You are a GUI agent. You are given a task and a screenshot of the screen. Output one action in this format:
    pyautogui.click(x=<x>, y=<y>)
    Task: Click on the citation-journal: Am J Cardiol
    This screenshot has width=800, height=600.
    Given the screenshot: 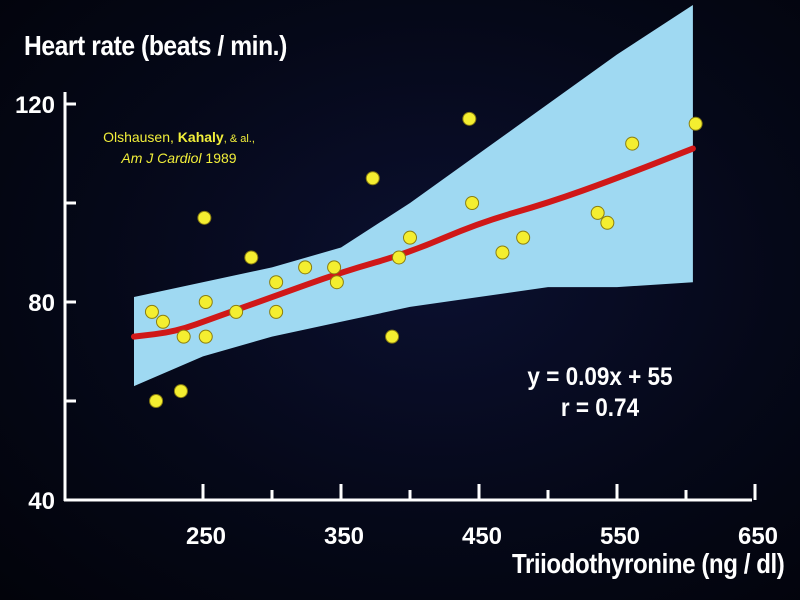 What is the action you would take?
    pyautogui.click(x=161, y=158)
    